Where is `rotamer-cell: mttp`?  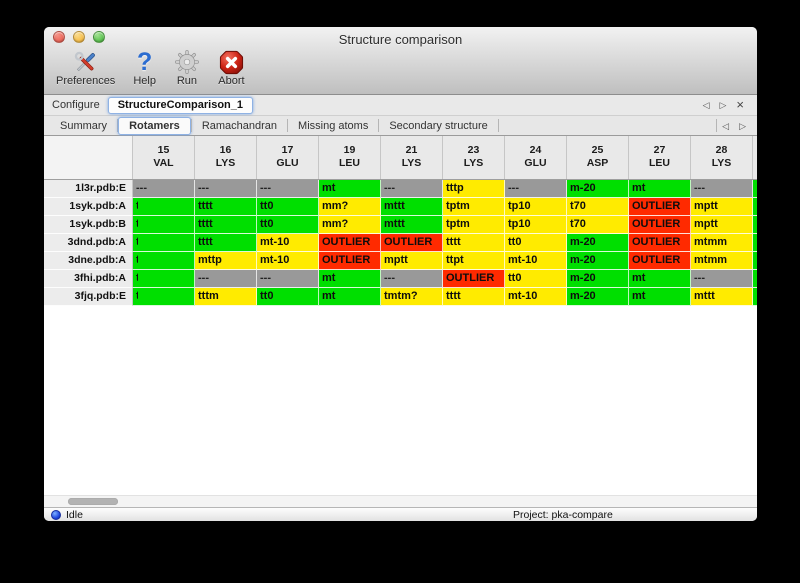
rotamer-cell: mttp is located at coordinates (226, 261).